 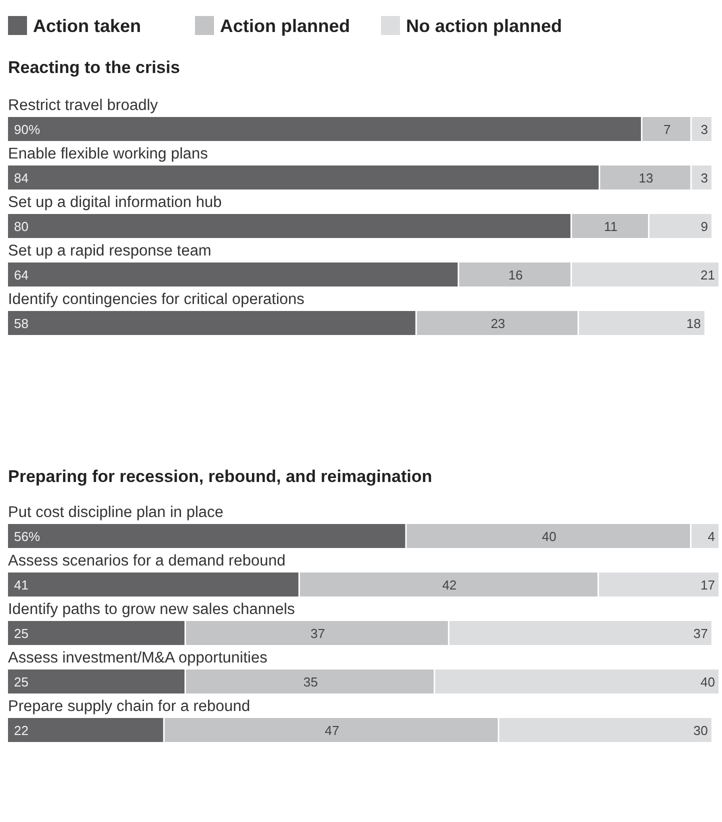 What do you see at coordinates (220, 476) in the screenshot?
I see `chart-title: Preparing for recession, rebound, and reimagination` at bounding box center [220, 476].